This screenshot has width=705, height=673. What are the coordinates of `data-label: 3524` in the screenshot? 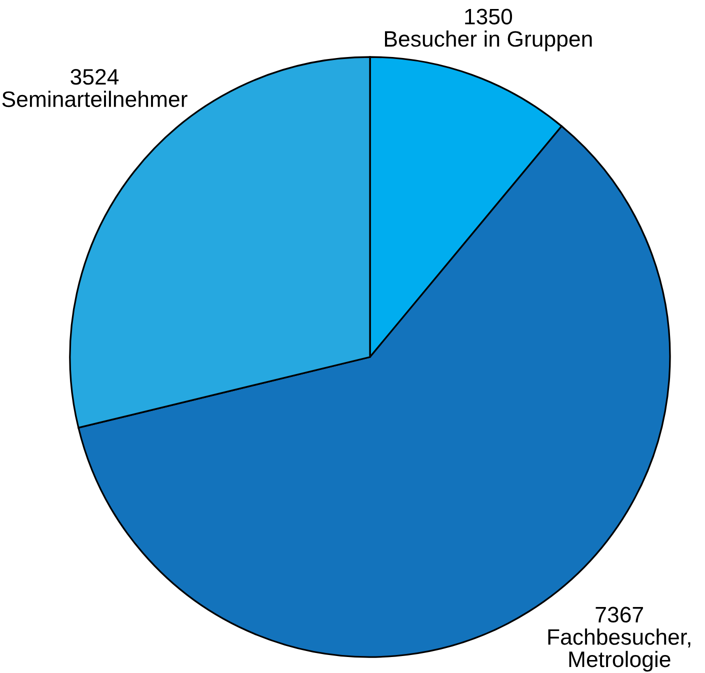 It's located at (94, 77).